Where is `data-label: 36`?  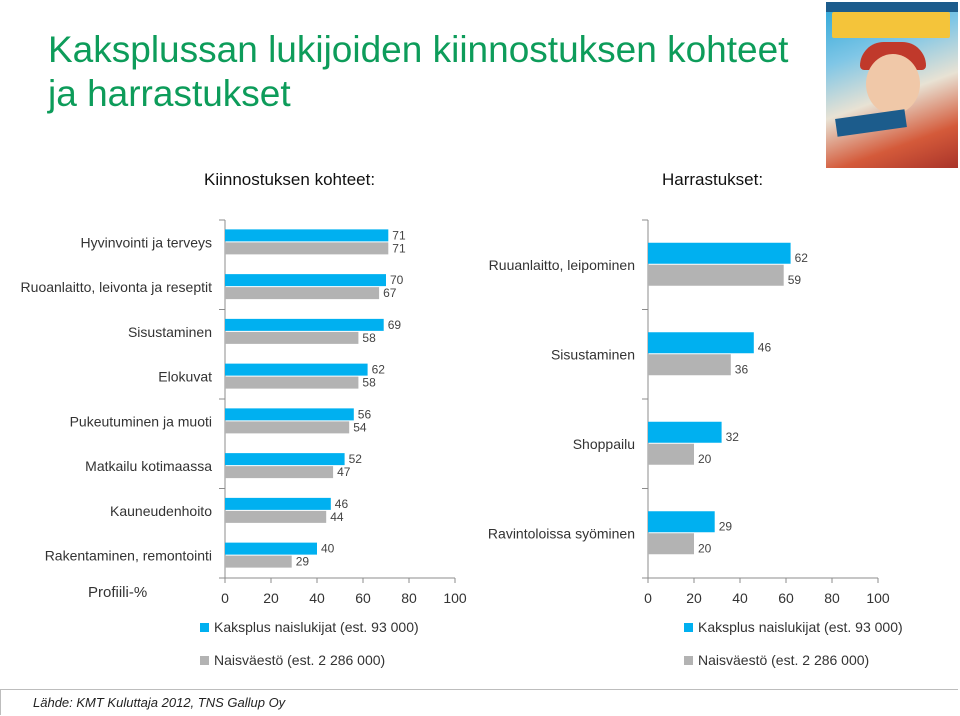 data-label: 36 is located at coordinates (742, 369).